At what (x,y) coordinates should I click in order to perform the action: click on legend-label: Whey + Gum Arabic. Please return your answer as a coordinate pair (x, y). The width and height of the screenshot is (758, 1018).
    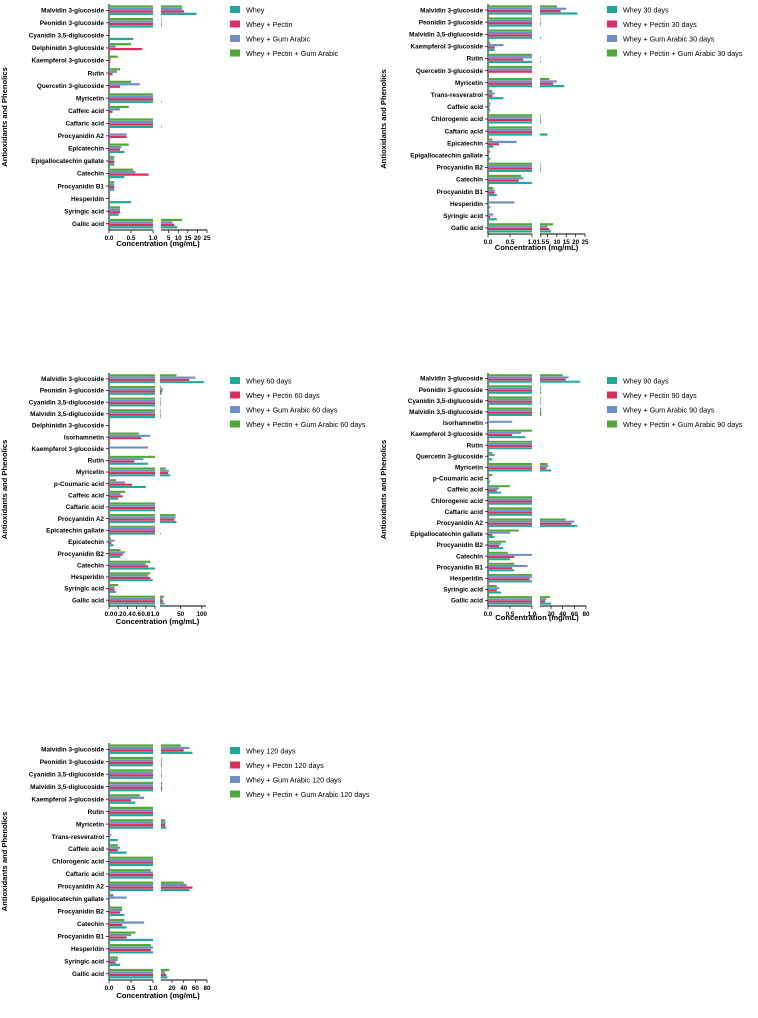
    Looking at the image, I should click on (278, 38).